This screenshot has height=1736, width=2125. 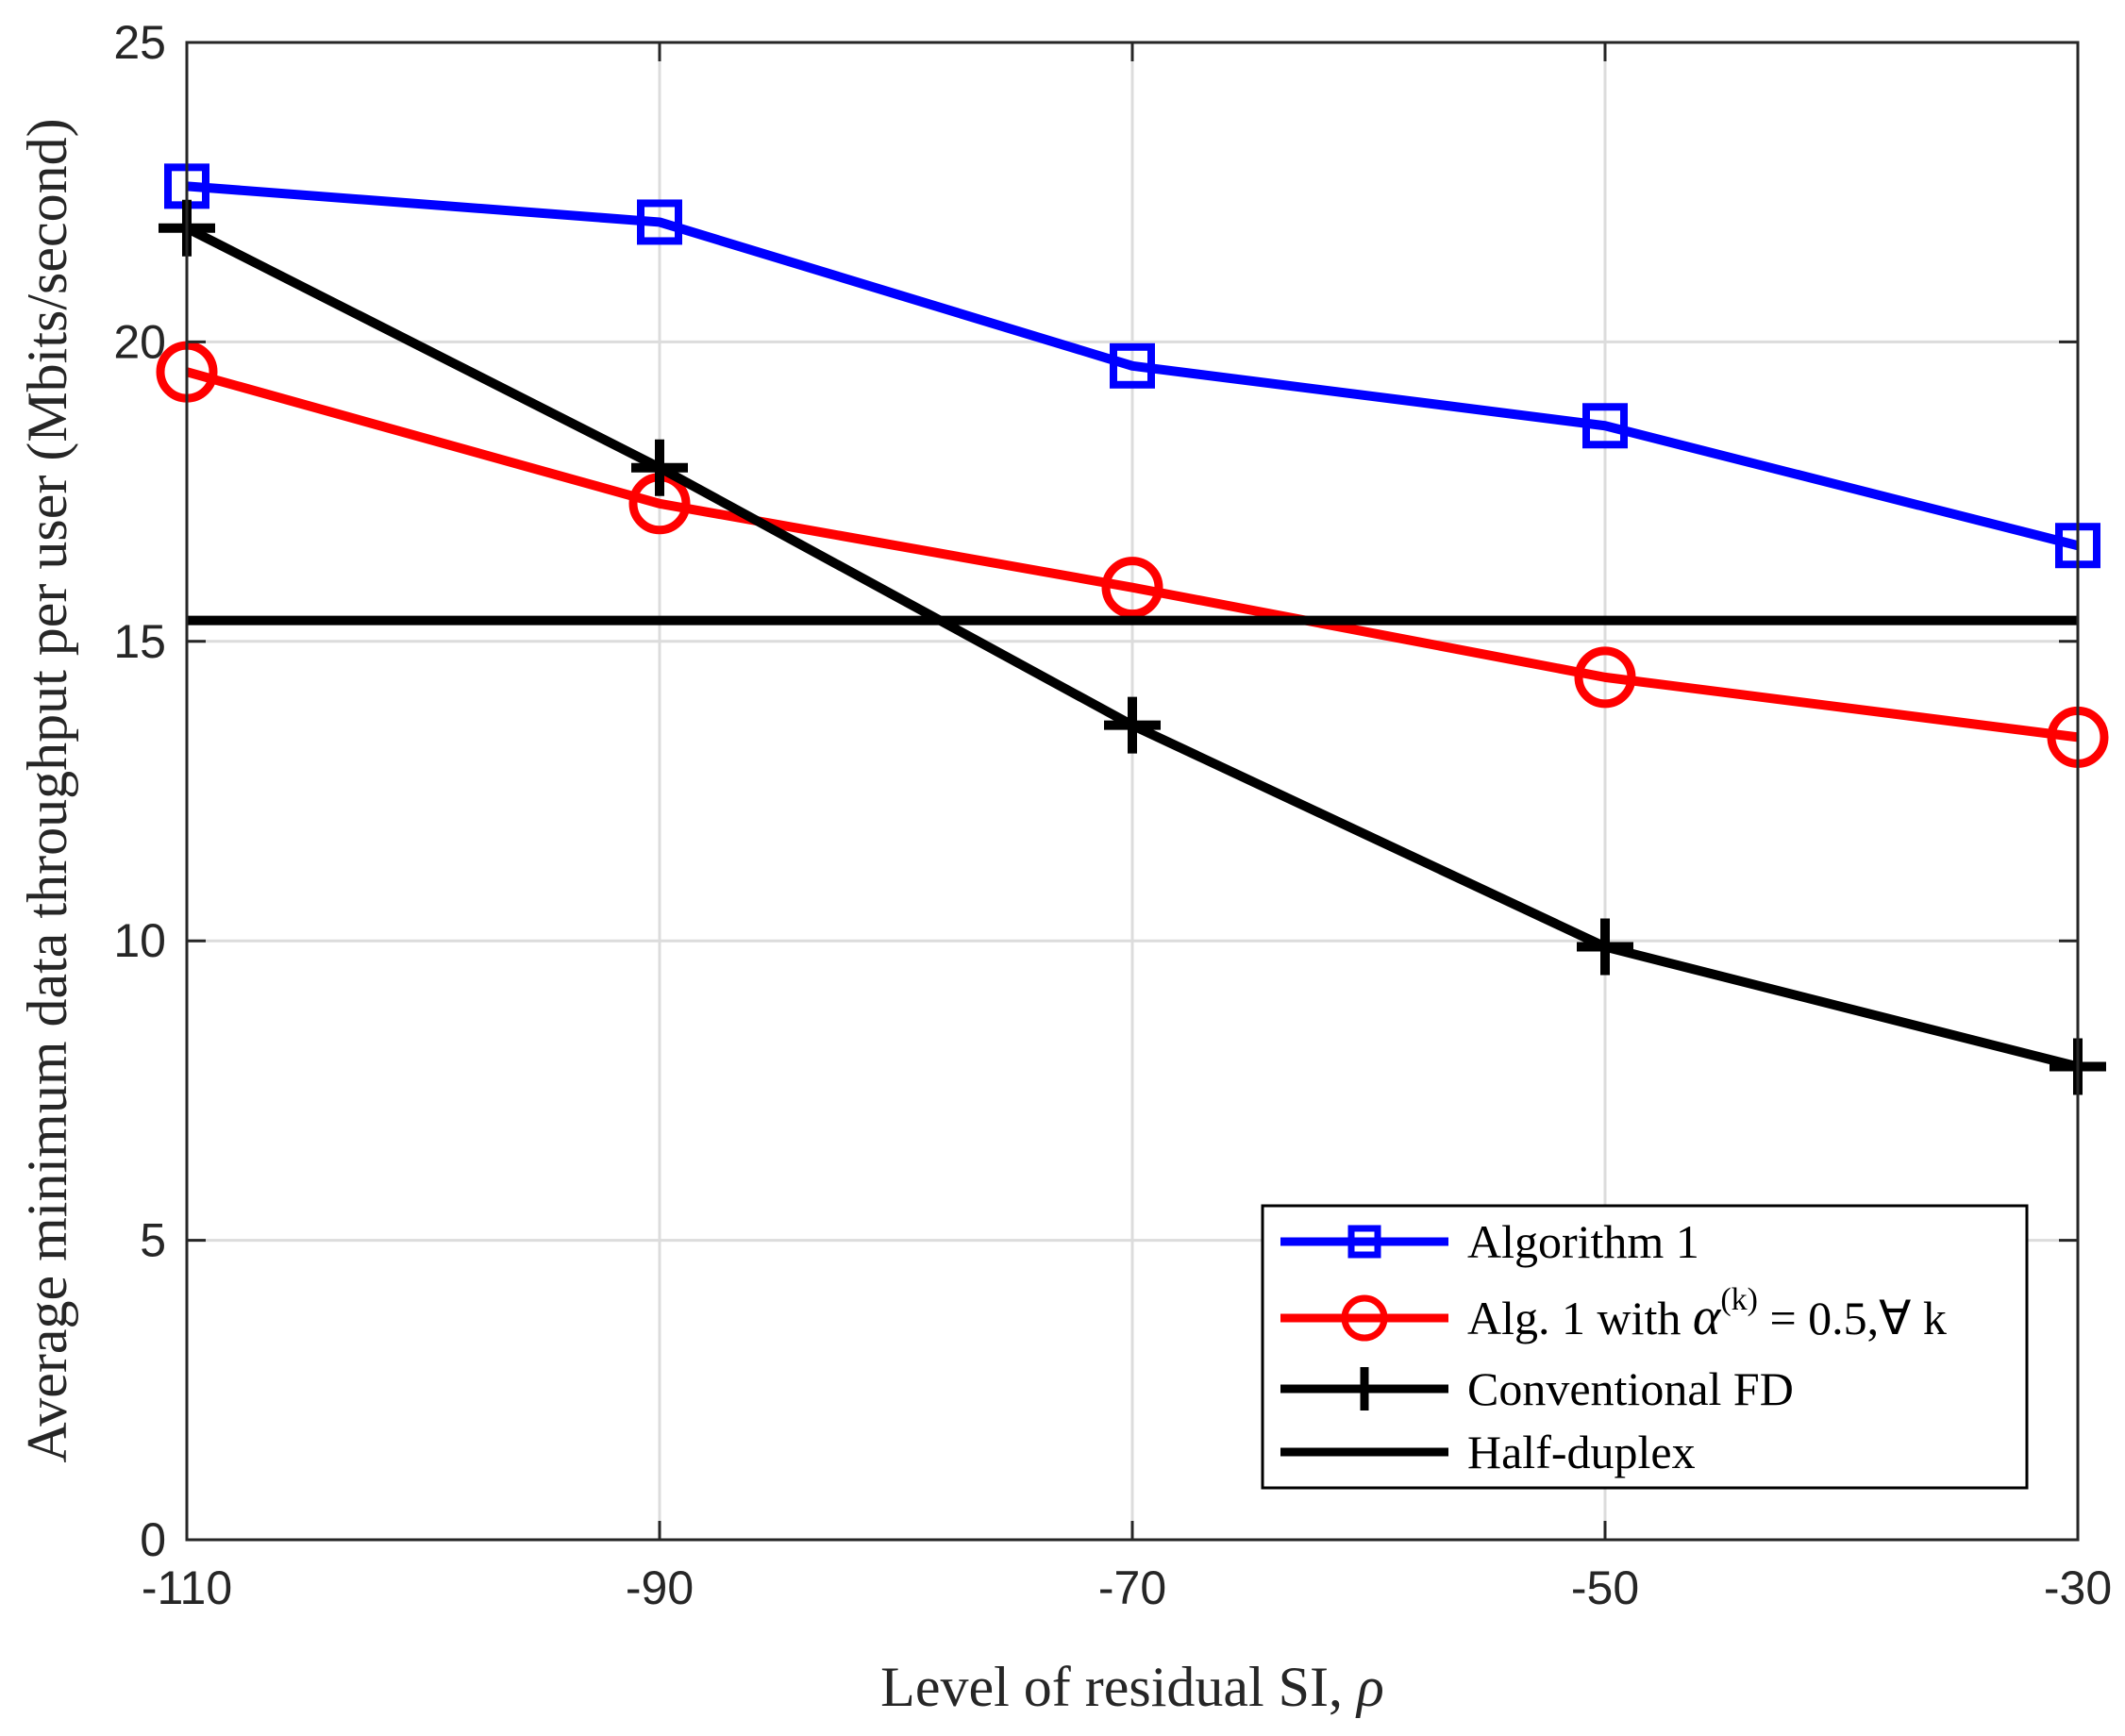 What do you see at coordinates (153, 1540) in the screenshot?
I see `y-tick-label: 0` at bounding box center [153, 1540].